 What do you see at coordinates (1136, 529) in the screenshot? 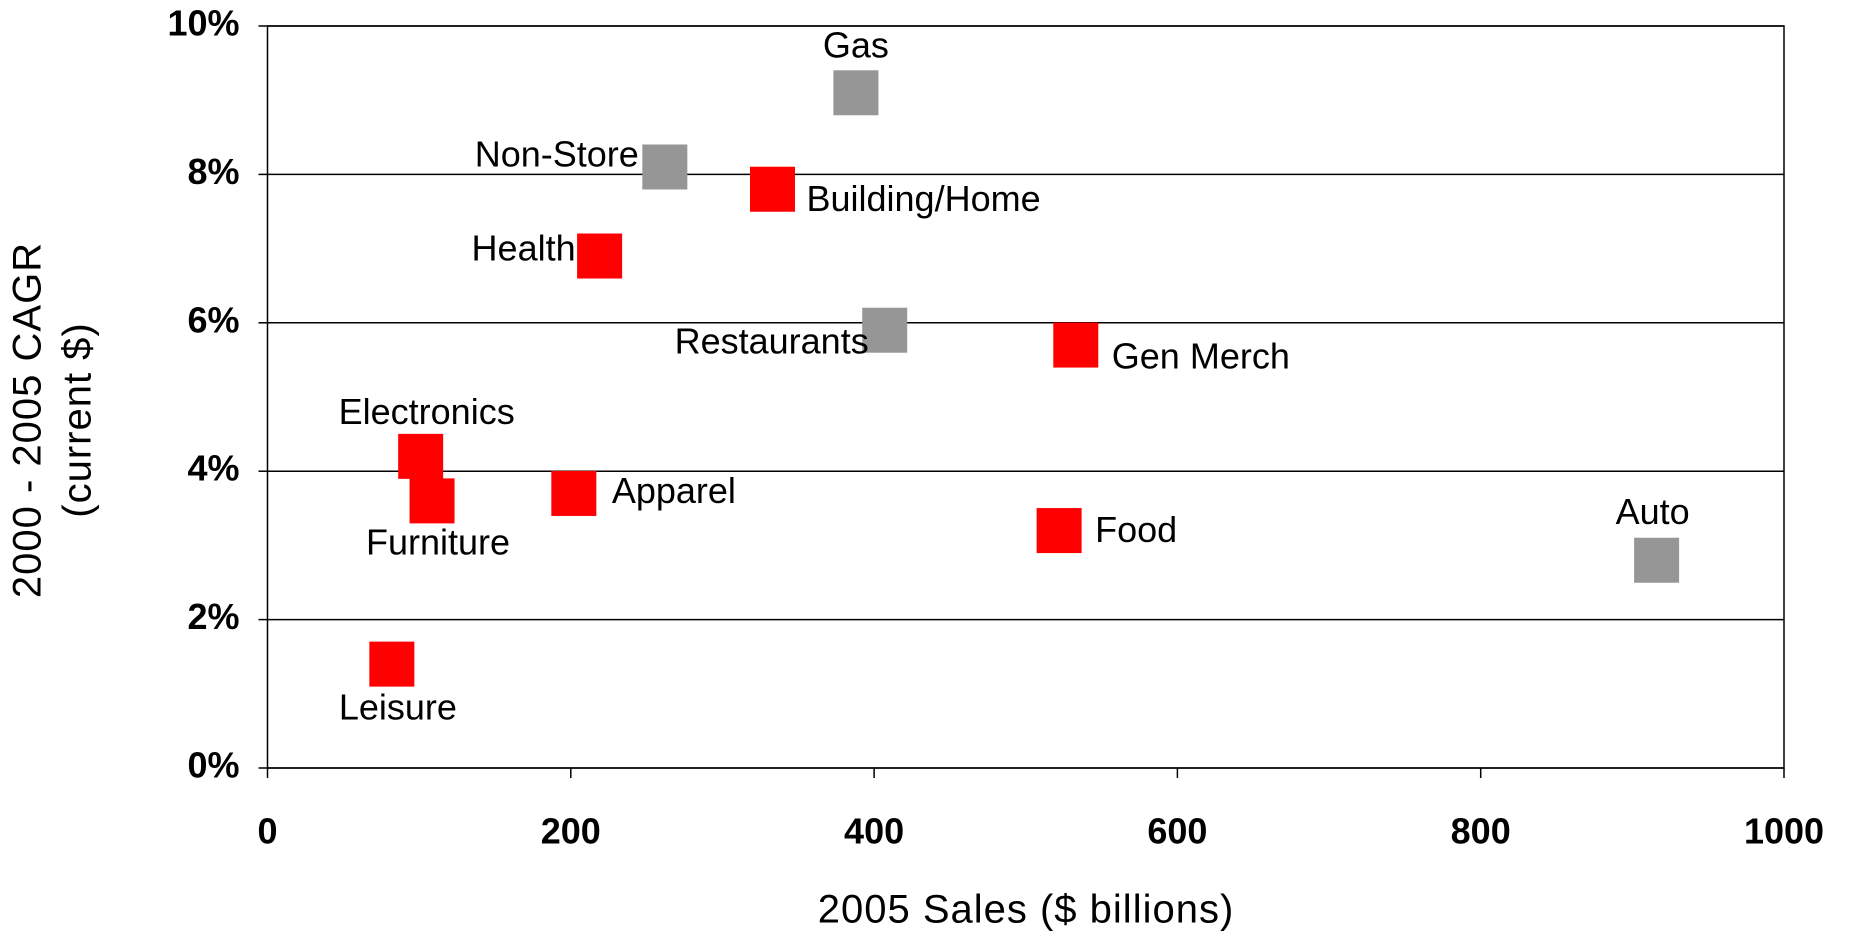
I see `point-label: Food` at bounding box center [1136, 529].